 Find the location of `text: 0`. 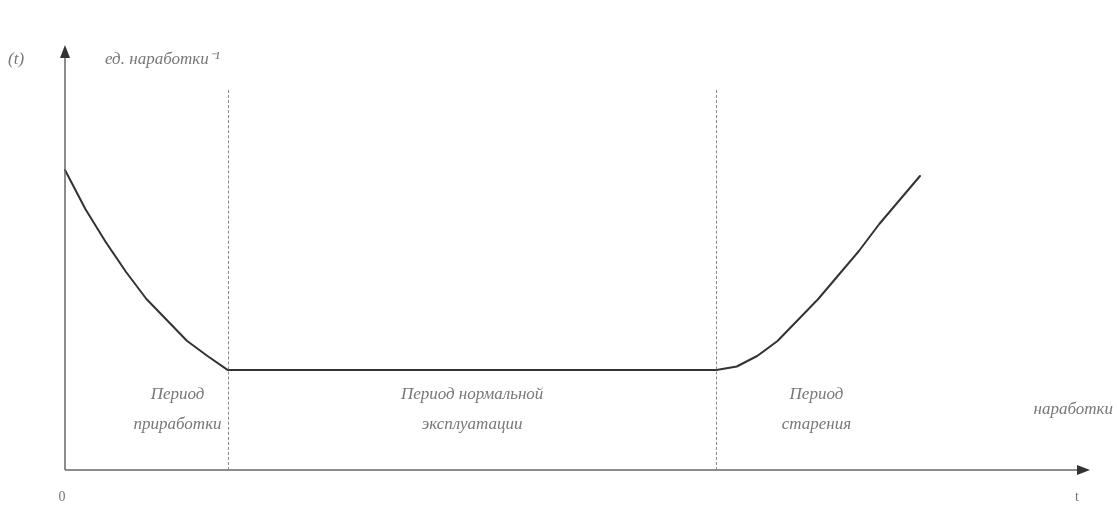

text: 0 is located at coordinates (62, 496).